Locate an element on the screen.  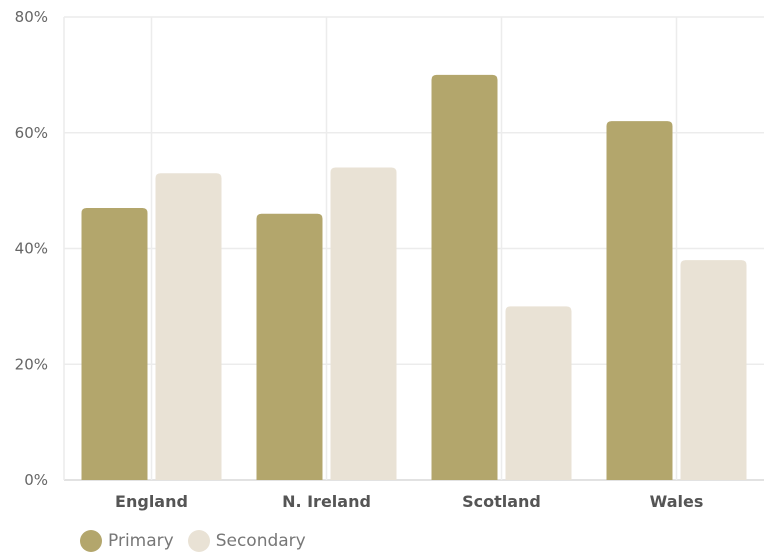
bar-secondary-england is located at coordinates (188, 326).